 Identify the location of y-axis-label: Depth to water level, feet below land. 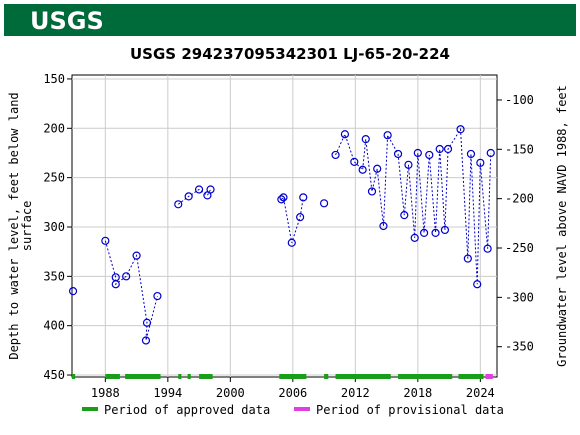
(14, 225).